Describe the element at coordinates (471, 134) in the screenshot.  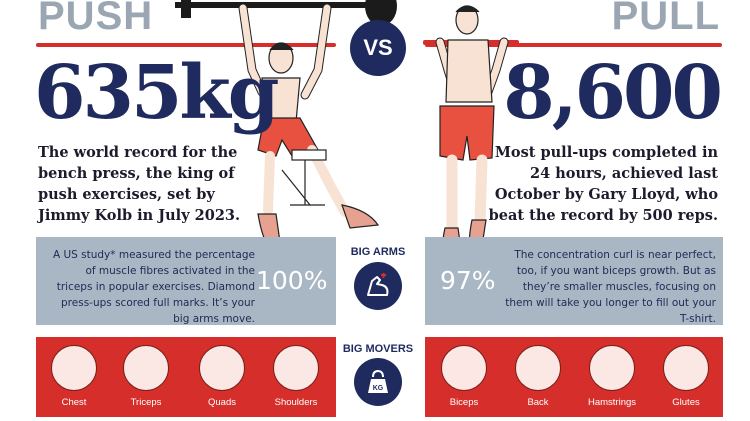
I see `pull-up-athlete` at that location.